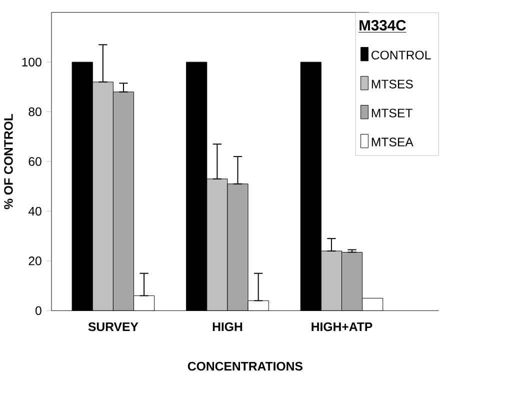  I want to click on y-tick-label: 40, so click(35, 211).